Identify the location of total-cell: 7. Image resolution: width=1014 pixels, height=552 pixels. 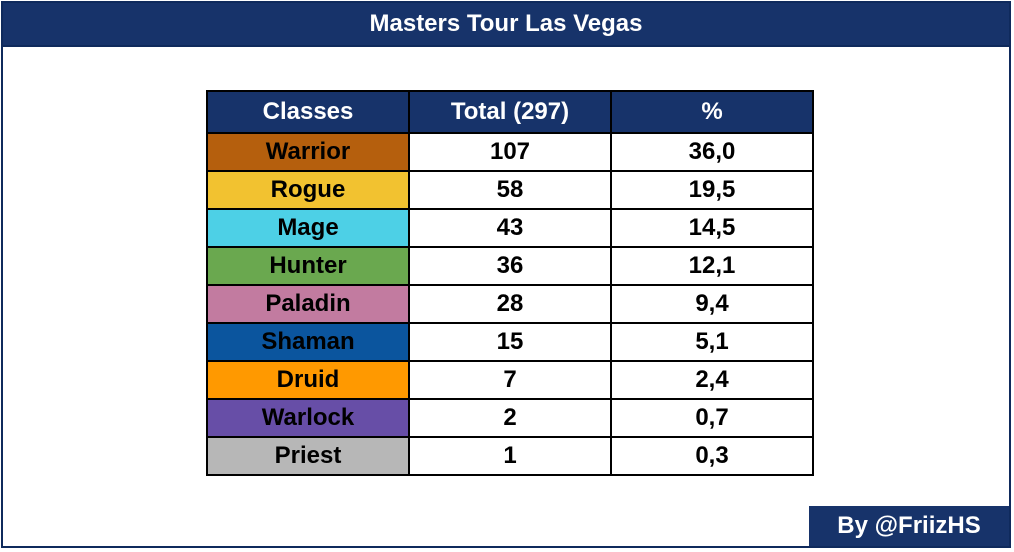
(510, 380).